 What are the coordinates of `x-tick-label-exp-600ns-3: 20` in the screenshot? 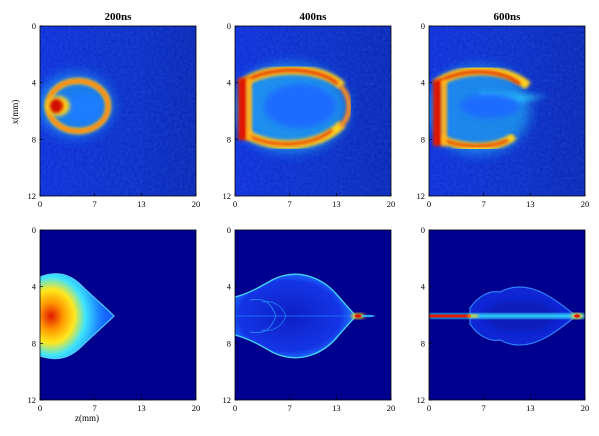 It's located at (585, 204).